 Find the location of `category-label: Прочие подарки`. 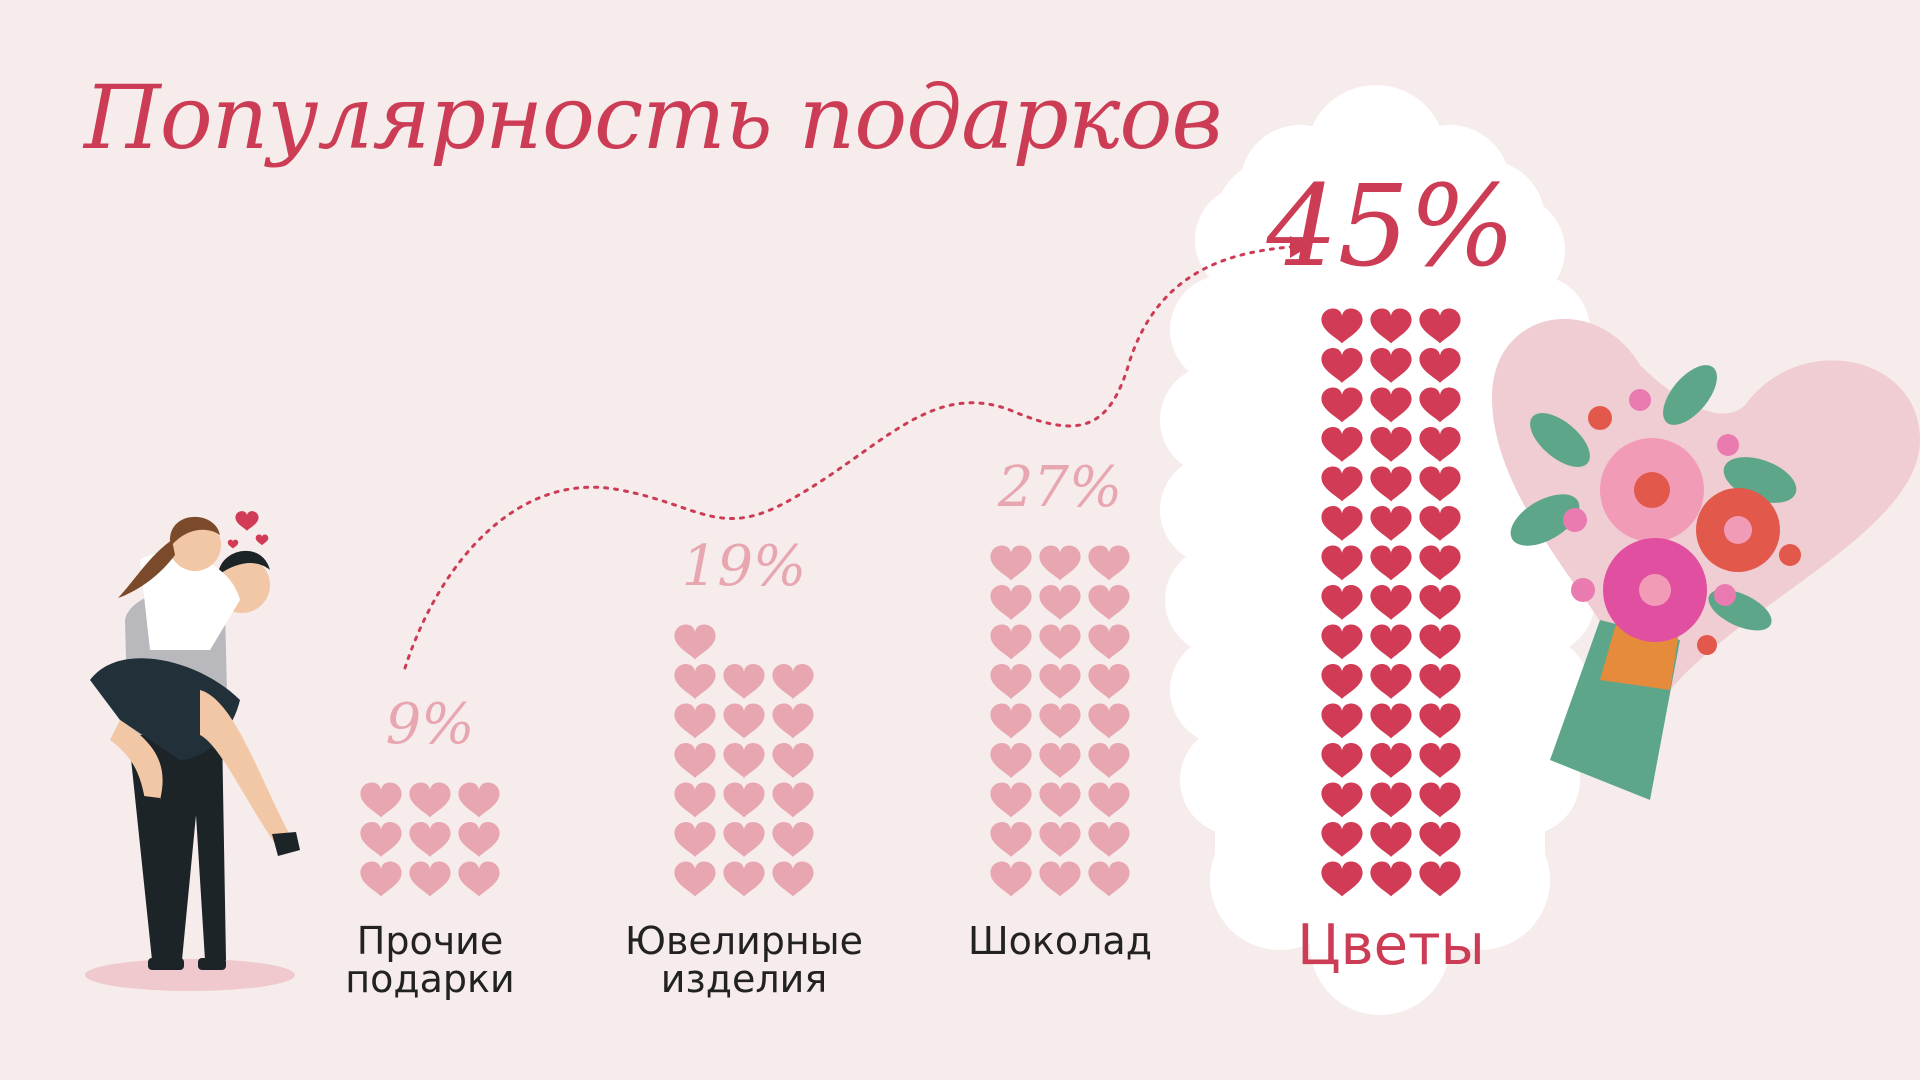

category-label: Прочие подарки is located at coordinates (430, 960).